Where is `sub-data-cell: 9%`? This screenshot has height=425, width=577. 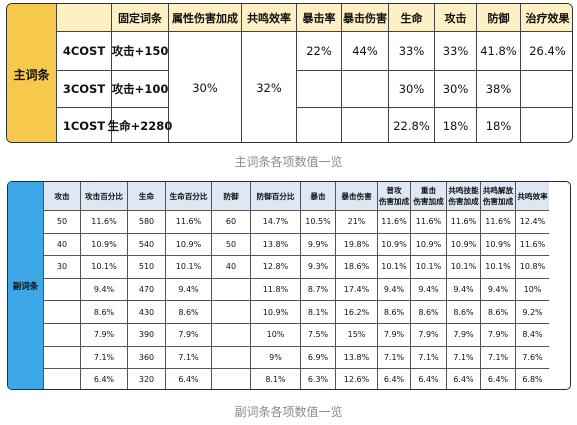
sub-data-cell: 9% is located at coordinates (275, 357).